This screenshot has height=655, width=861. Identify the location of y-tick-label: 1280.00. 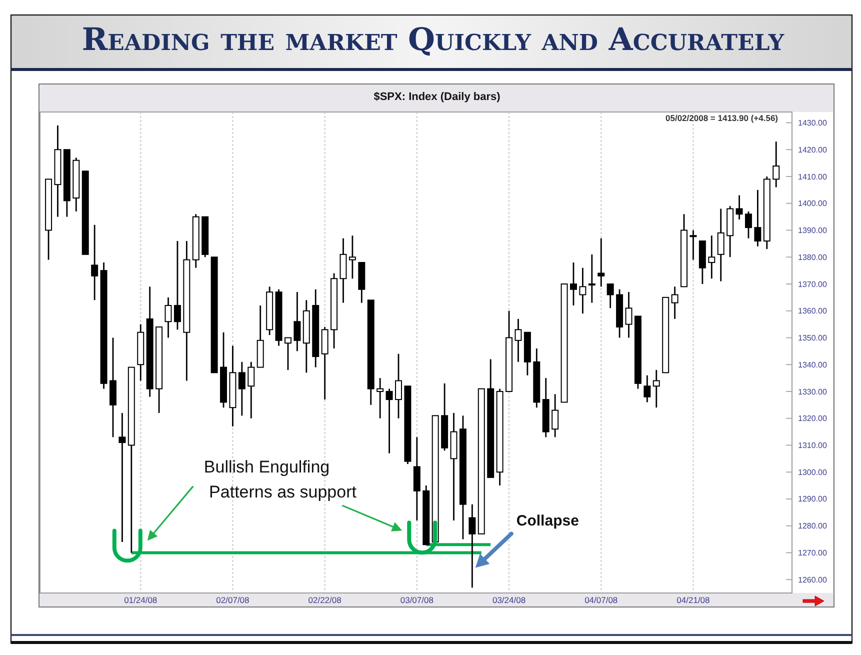
(813, 526).